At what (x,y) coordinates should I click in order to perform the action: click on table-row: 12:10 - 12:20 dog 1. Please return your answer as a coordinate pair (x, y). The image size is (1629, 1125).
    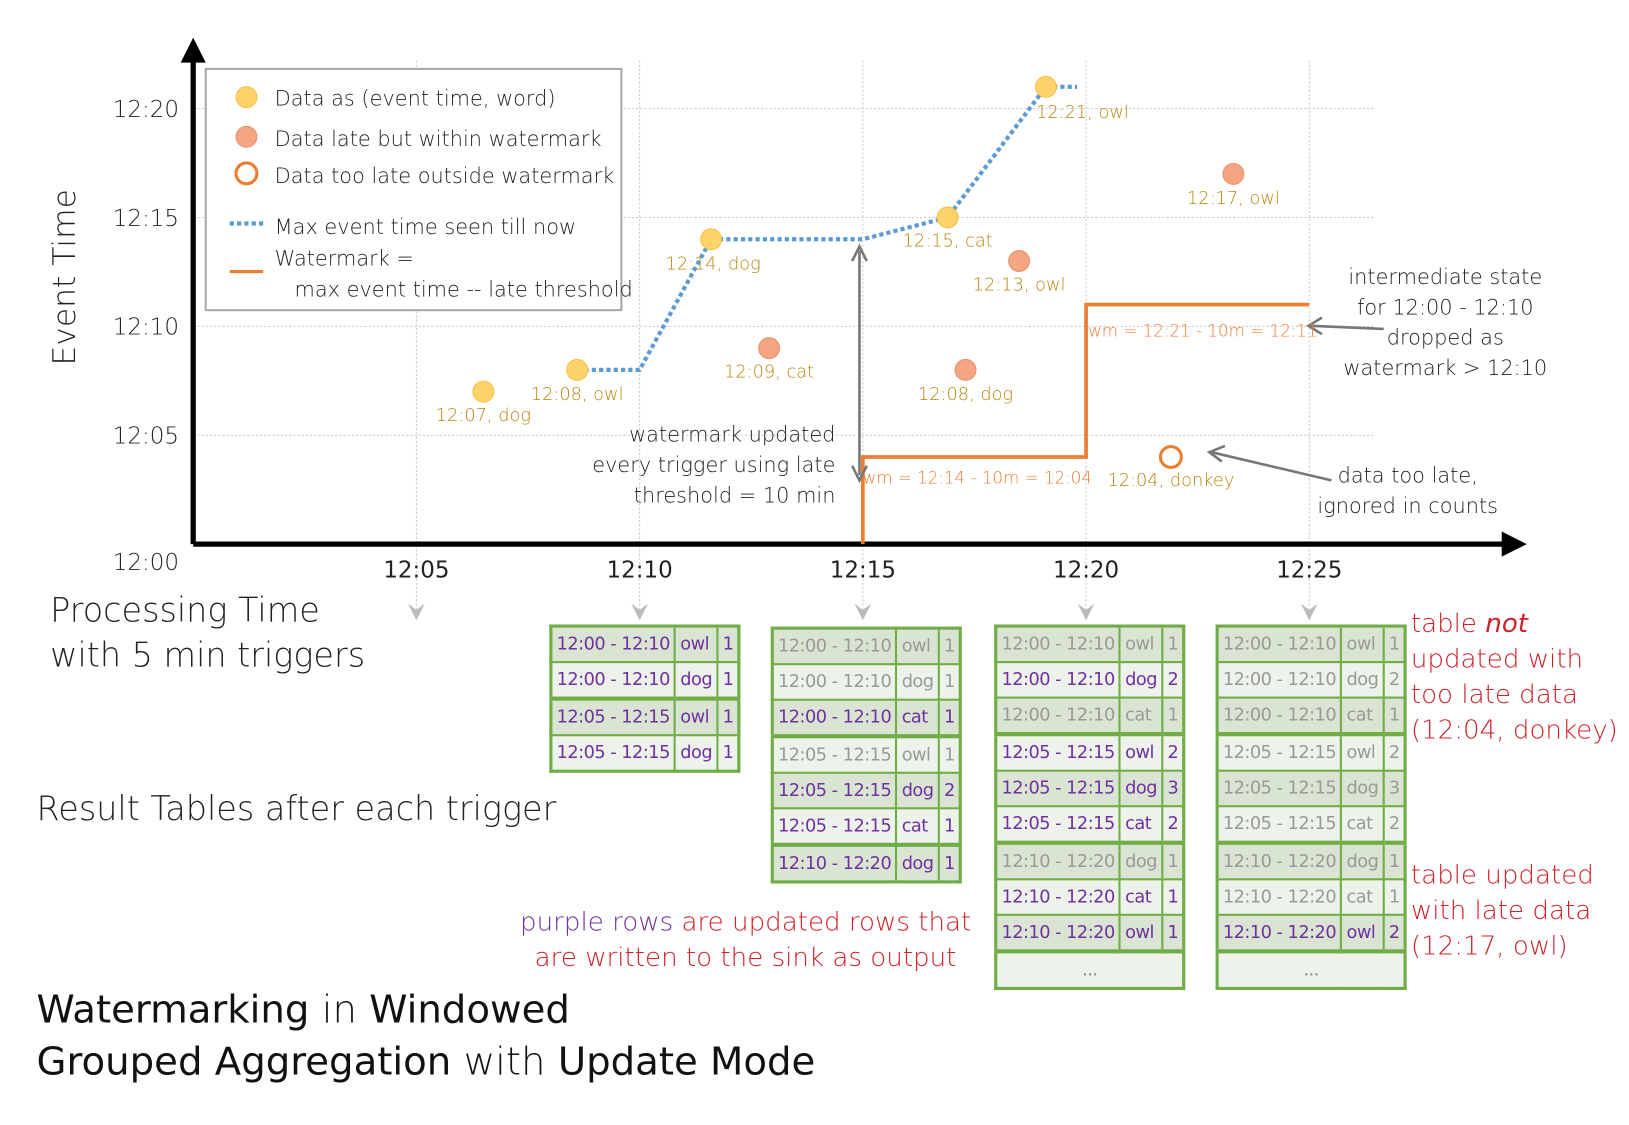
    Looking at the image, I should click on (1090, 860).